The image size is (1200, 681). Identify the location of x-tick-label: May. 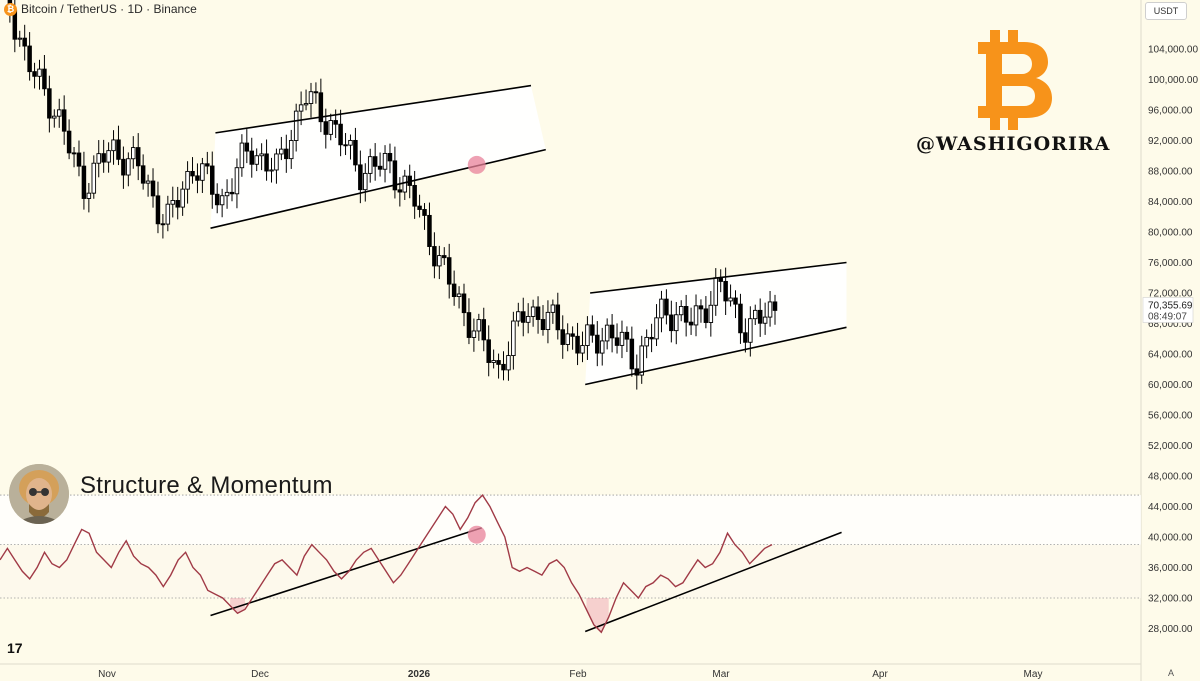
(1033, 674).